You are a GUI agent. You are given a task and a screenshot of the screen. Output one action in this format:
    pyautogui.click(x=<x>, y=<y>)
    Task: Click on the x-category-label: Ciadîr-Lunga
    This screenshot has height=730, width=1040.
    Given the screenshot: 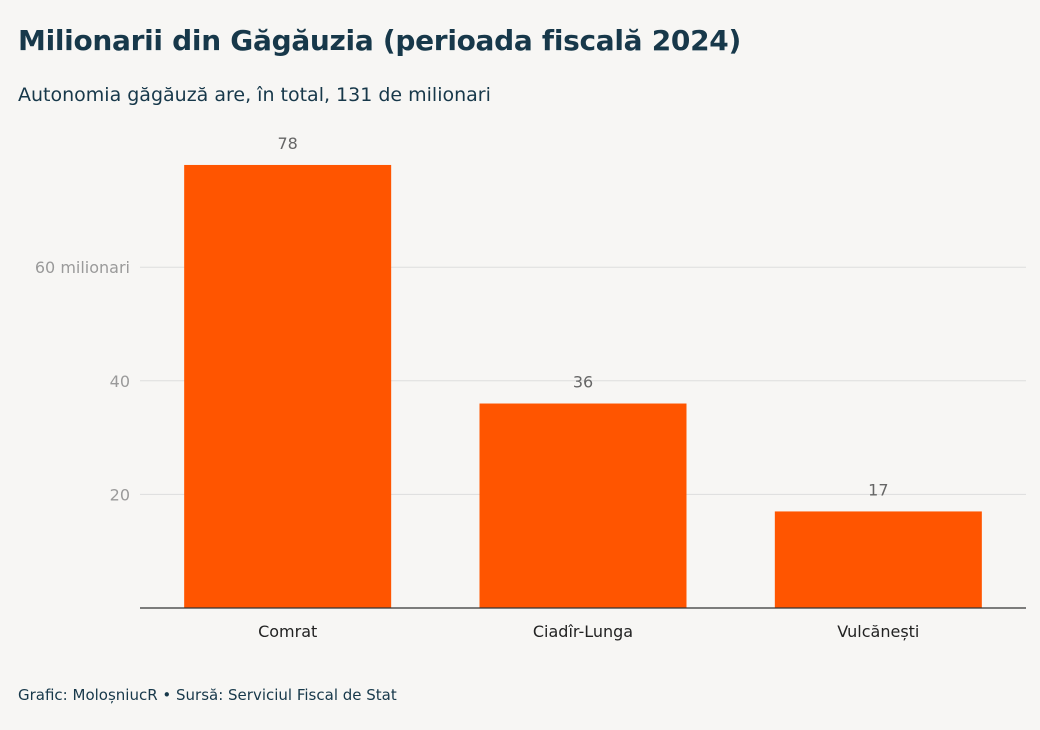 What is the action you would take?
    pyautogui.click(x=583, y=631)
    